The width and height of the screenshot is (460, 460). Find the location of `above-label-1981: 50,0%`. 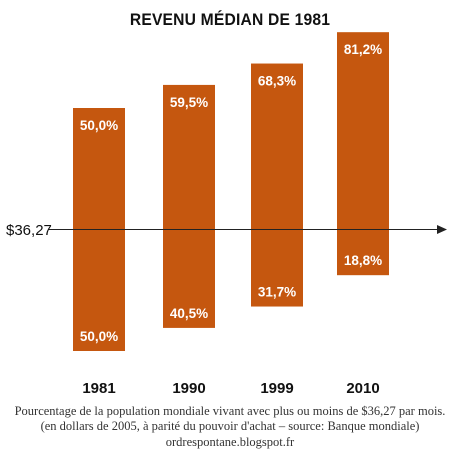

above-label-1981: 50,0% is located at coordinates (99, 125).